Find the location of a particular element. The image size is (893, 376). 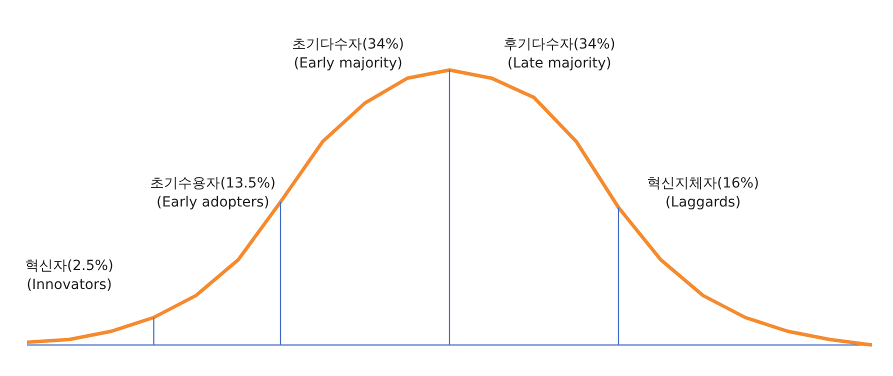

annotation: 혁신자(2.5%) (Innovators) is located at coordinates (69, 275).